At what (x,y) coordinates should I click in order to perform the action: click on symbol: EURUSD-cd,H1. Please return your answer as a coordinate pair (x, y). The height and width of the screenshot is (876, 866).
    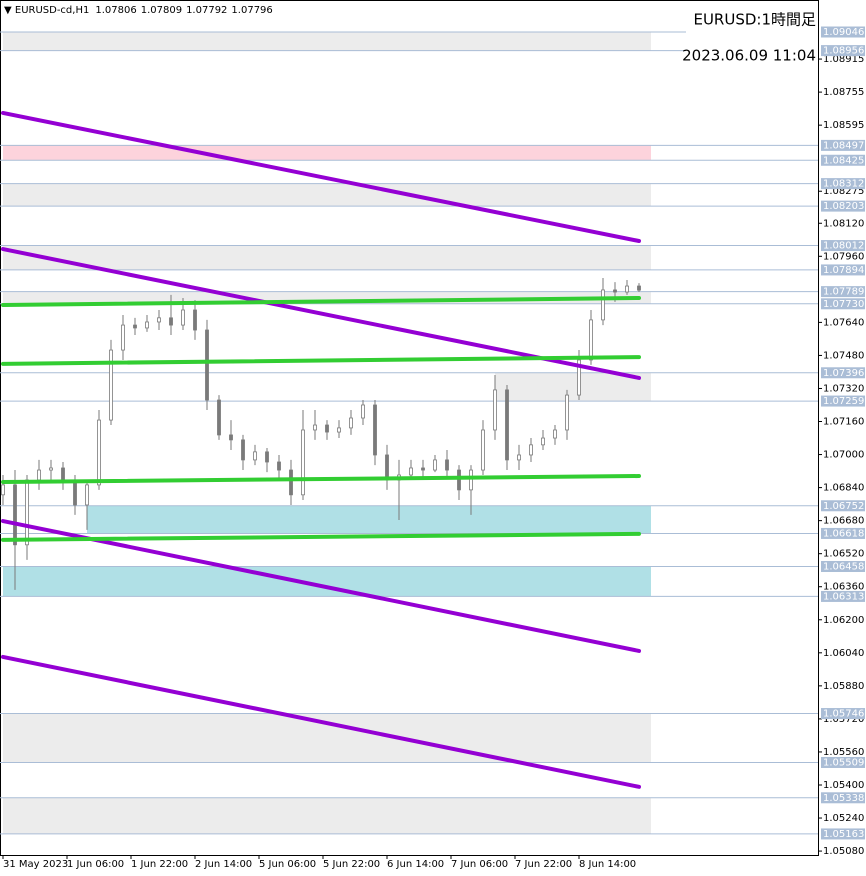
    Looking at the image, I should click on (52, 10).